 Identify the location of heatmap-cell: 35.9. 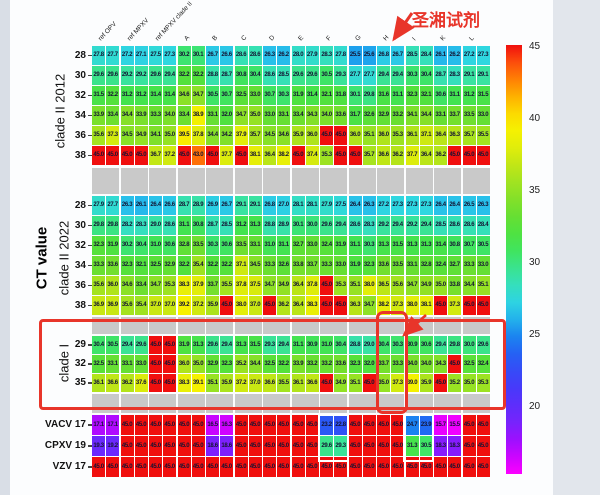
(426, 383).